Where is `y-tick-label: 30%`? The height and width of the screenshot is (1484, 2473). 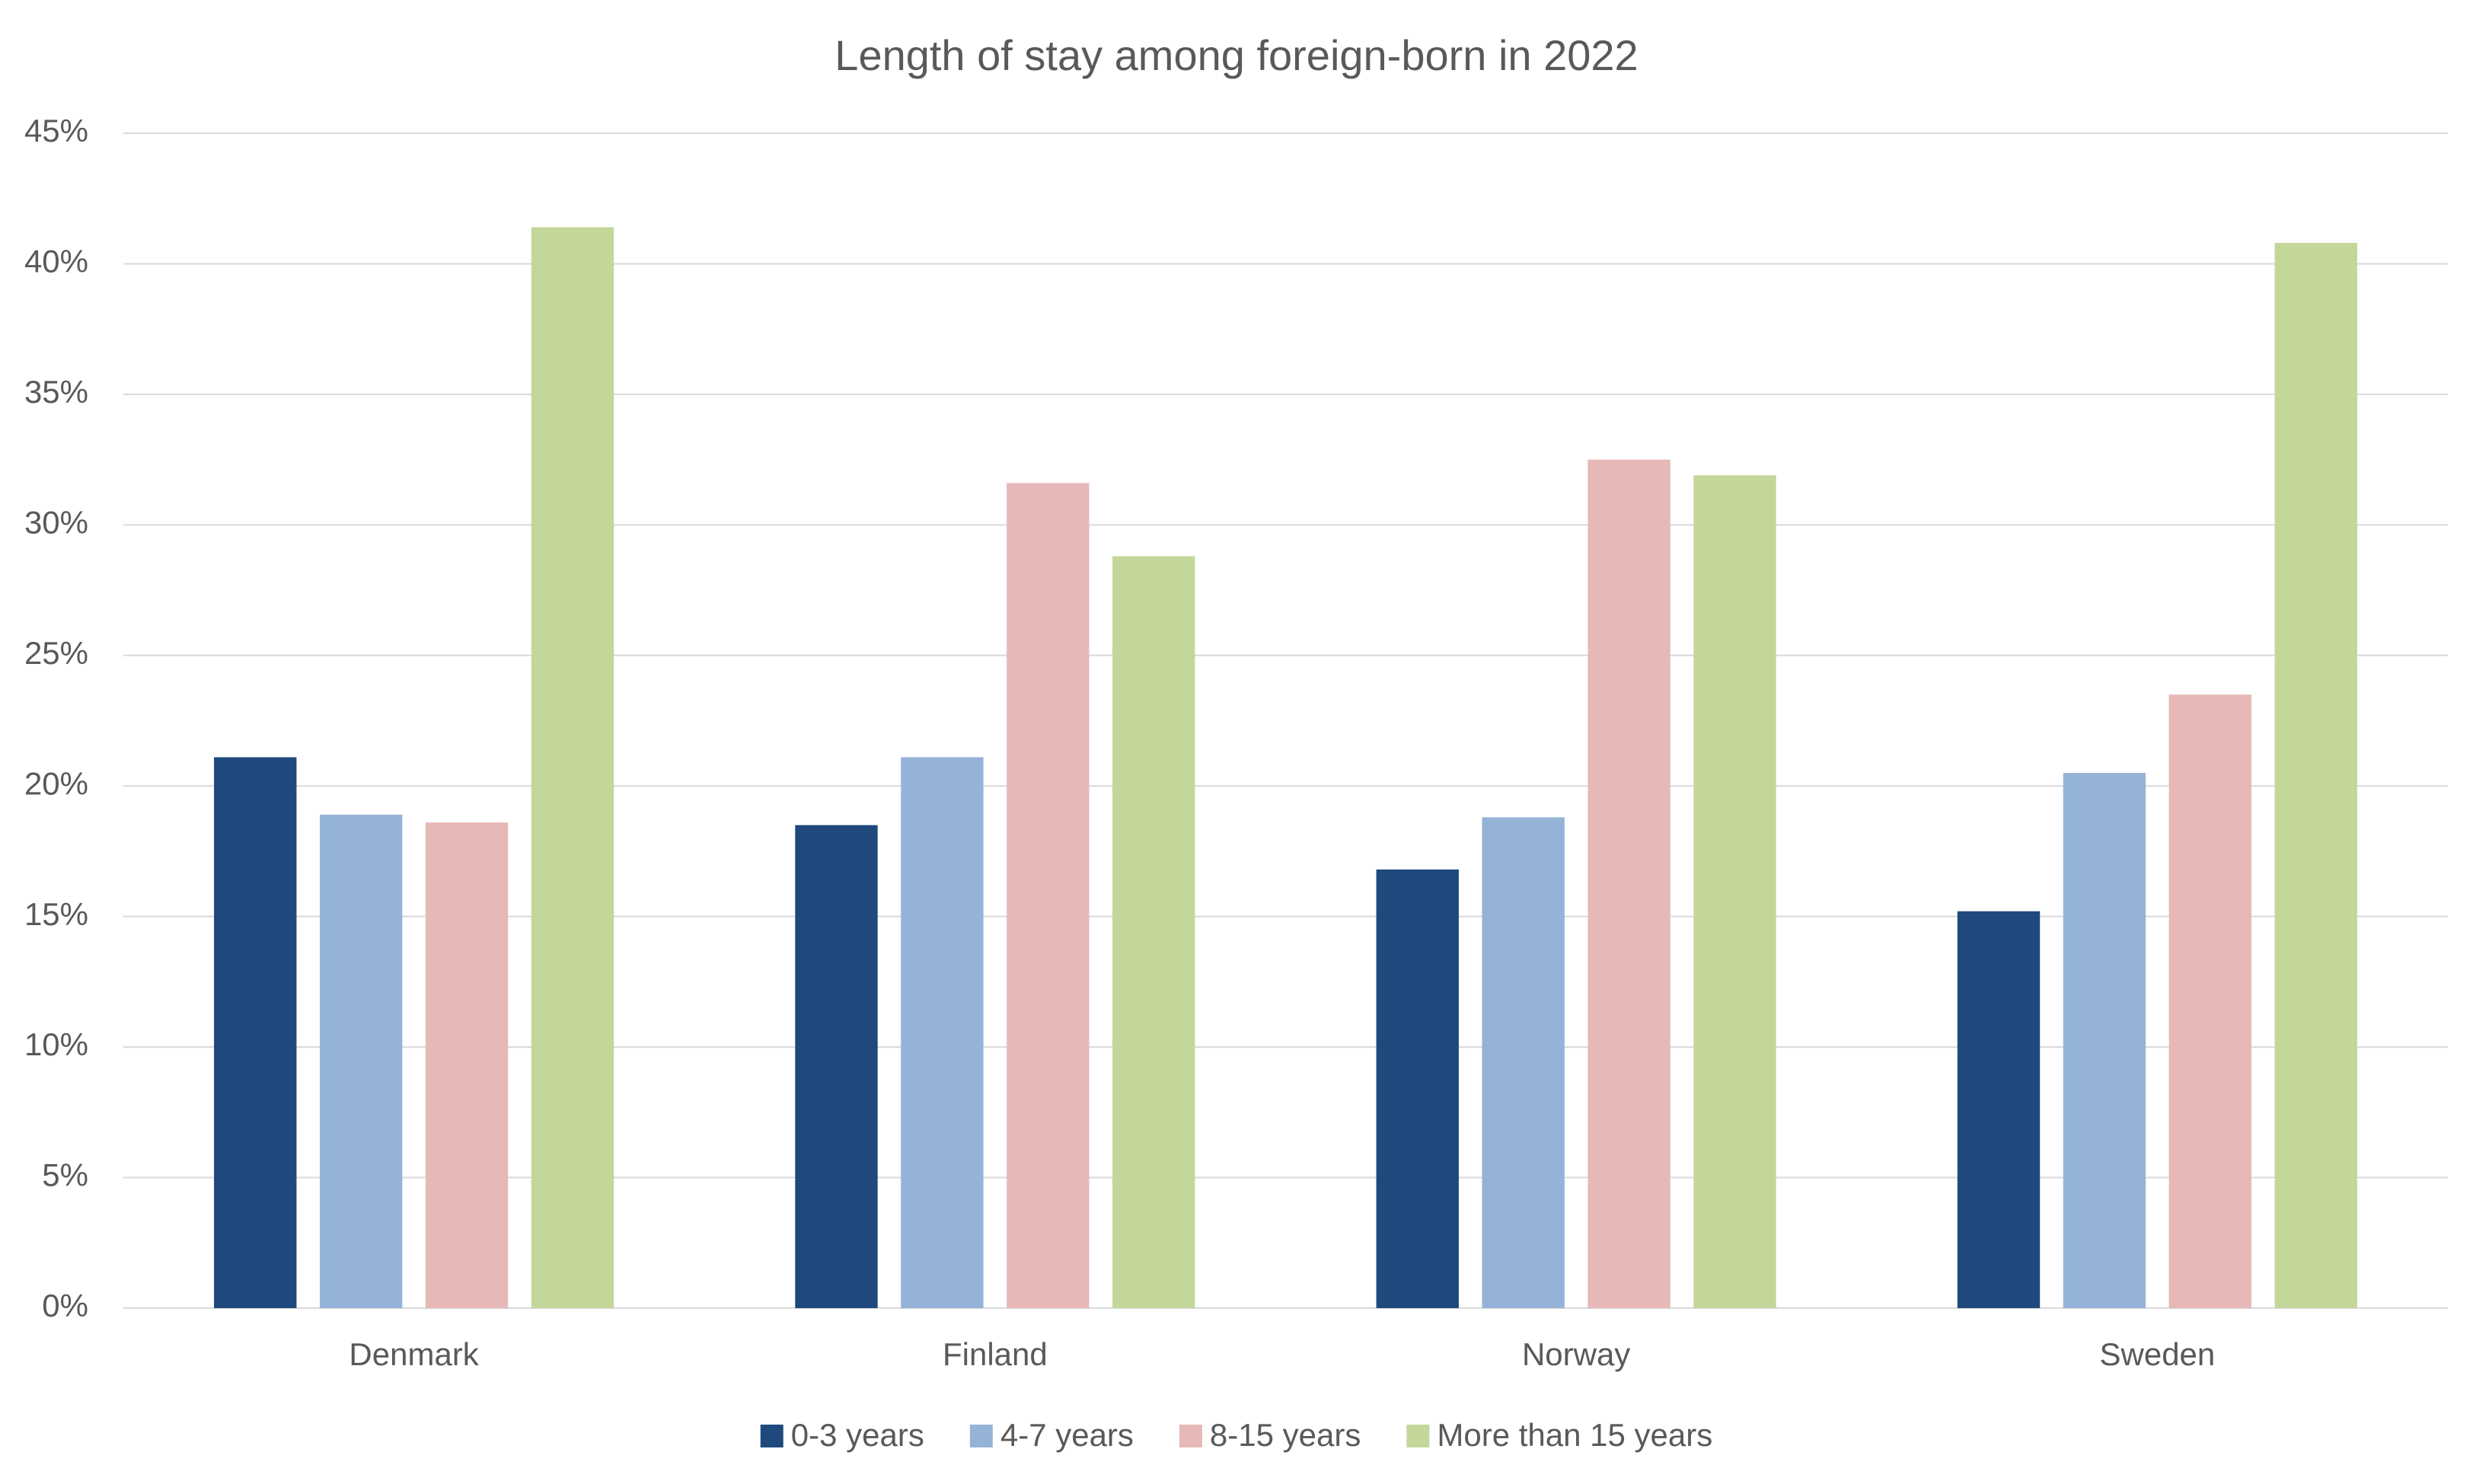
y-tick-label: 30% is located at coordinates (56, 522).